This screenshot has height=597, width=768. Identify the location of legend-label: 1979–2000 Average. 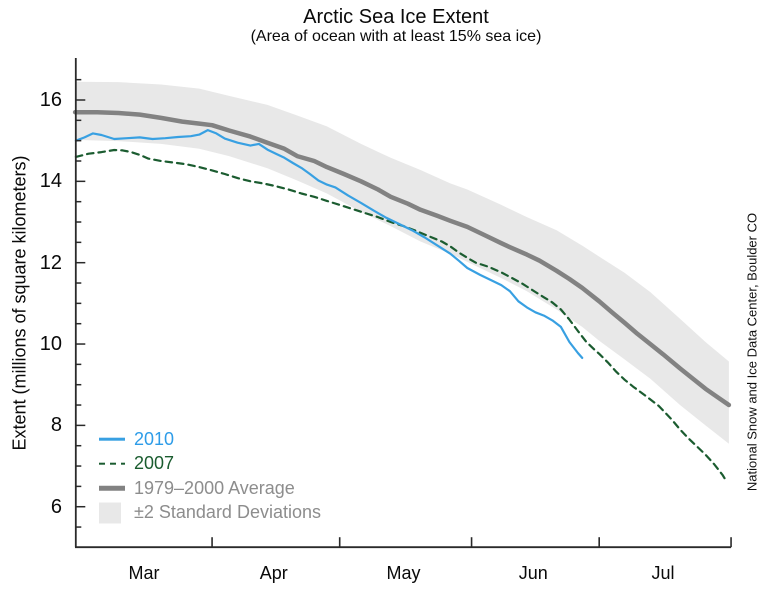
(214, 487).